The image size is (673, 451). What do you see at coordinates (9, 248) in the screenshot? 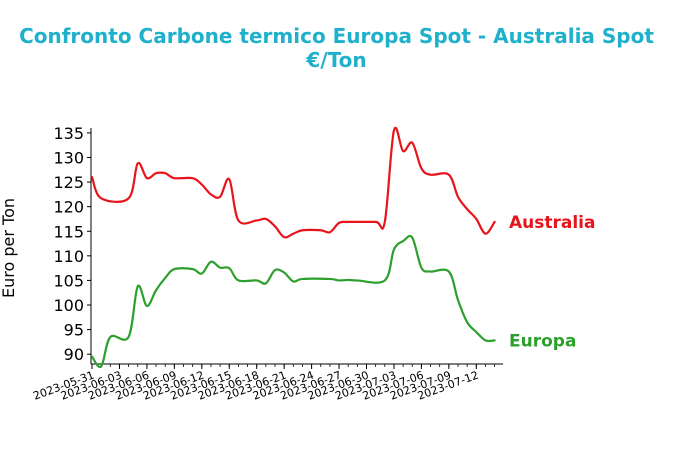
I see `y-axis-title: Euro per Ton` at bounding box center [9, 248].